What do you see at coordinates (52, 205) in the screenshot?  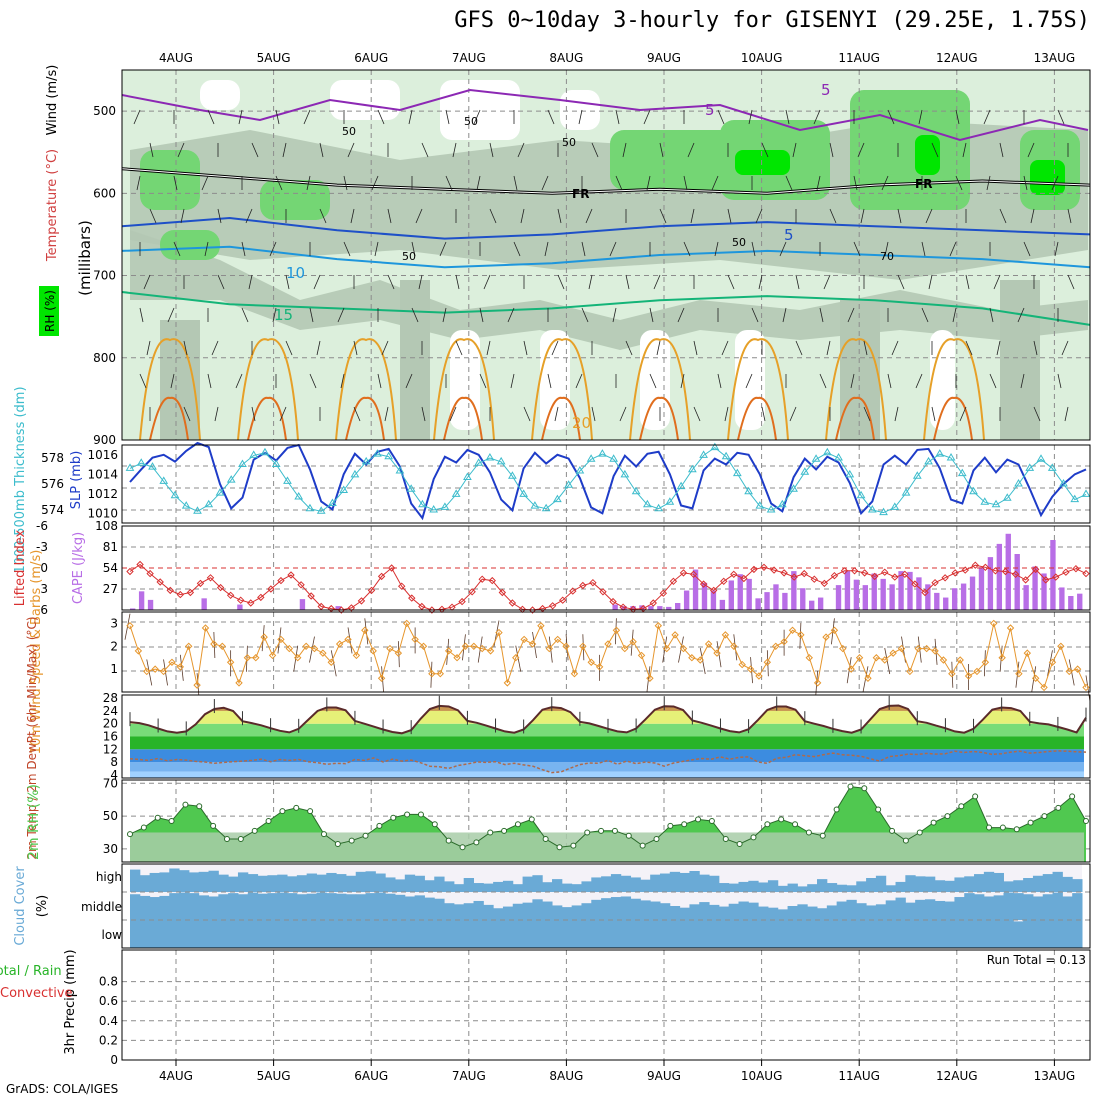 I see `temperature-side-label: Temperature (°C)` at bounding box center [52, 205].